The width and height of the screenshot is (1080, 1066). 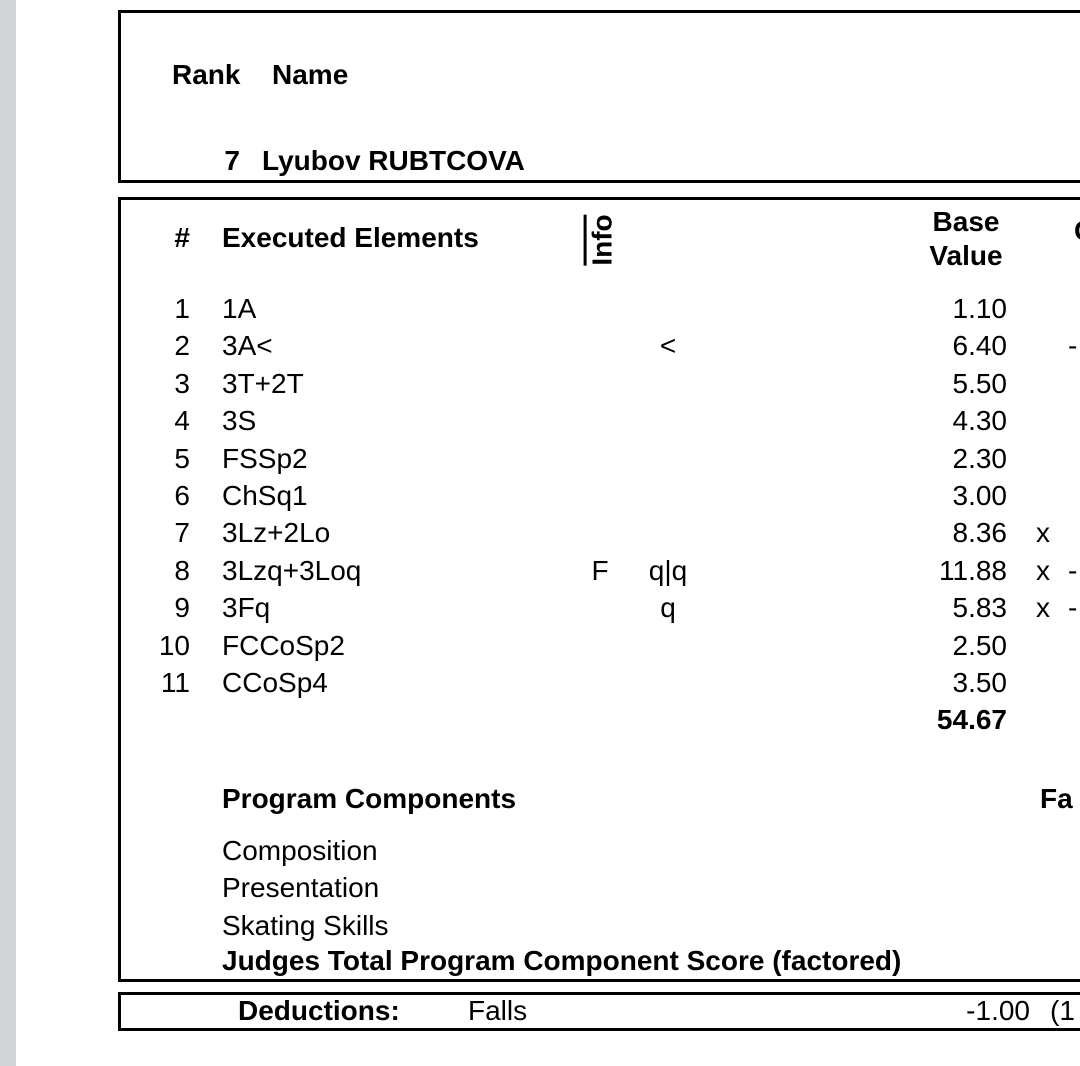 I want to click on element-base-value: 5.50, so click(x=980, y=383).